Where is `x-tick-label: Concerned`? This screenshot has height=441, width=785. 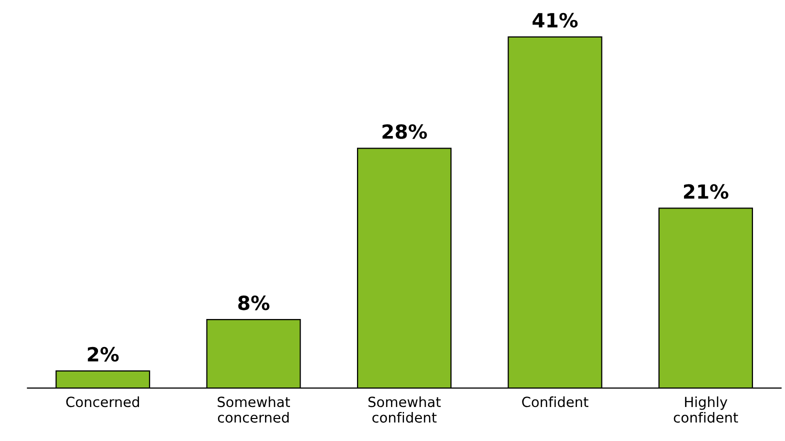 x-tick-label: Concerned is located at coordinates (102, 402).